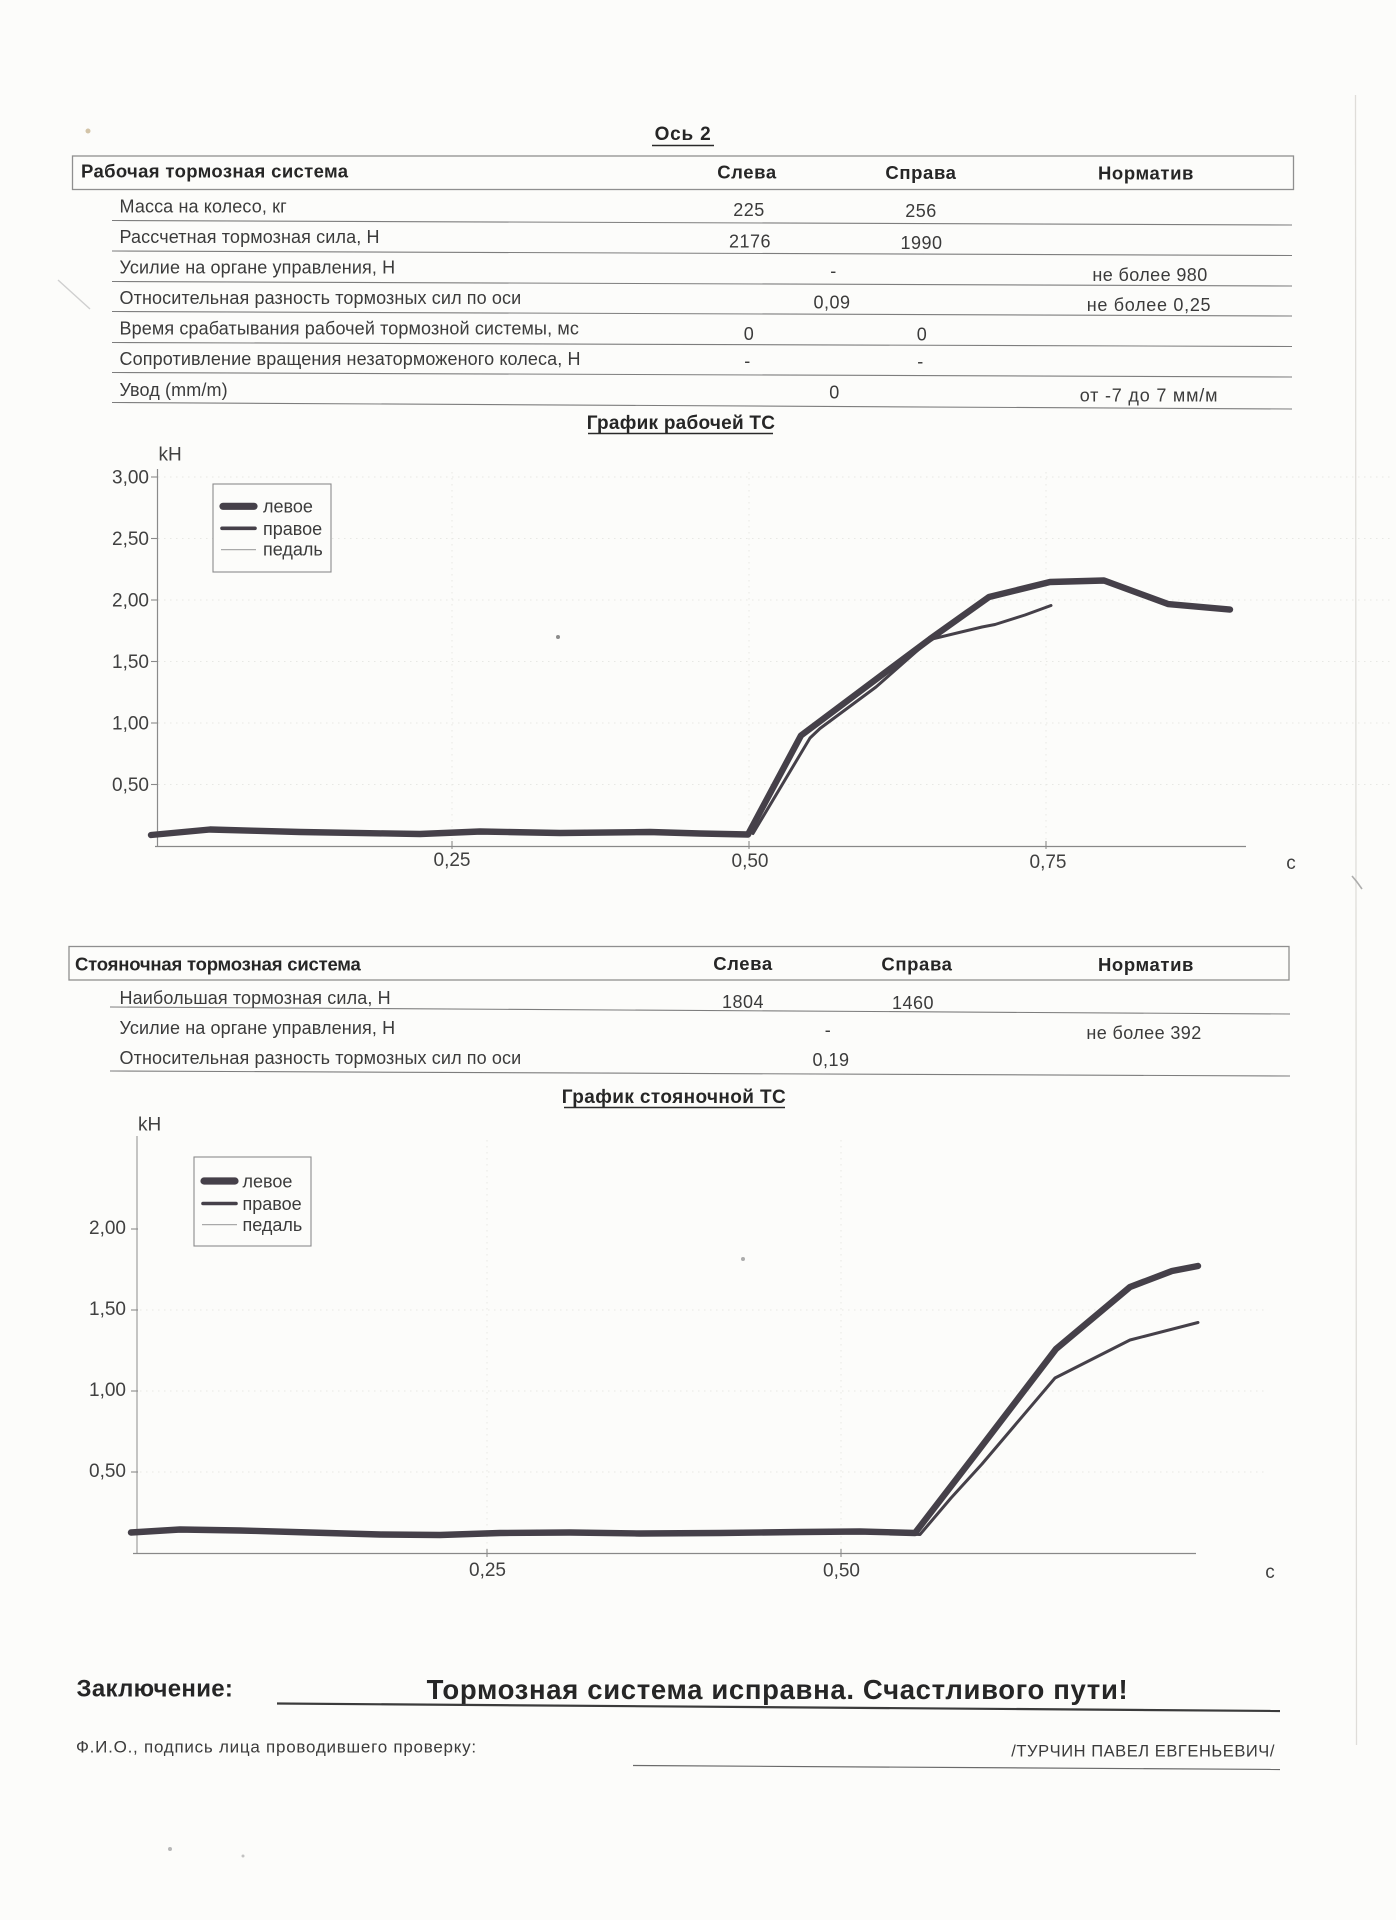  I want to click on svg-text: Ось 2, so click(683, 134).